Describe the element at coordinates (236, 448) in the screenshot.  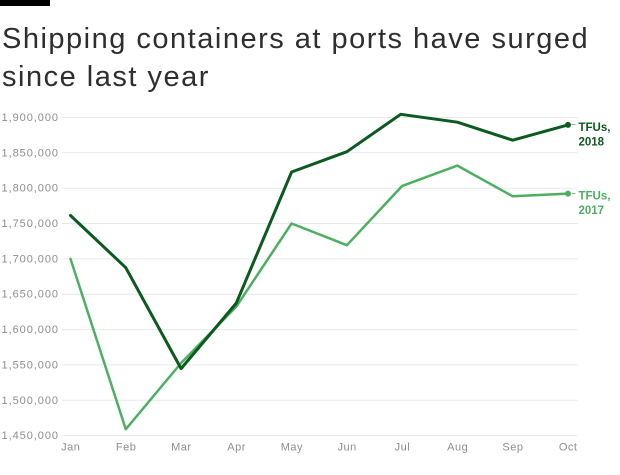
I see `svg-text: Apr` at that location.